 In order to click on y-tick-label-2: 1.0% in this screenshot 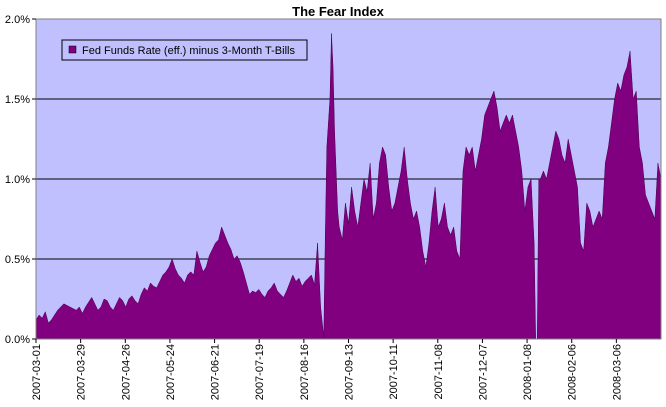, I will do `click(17, 180)`.